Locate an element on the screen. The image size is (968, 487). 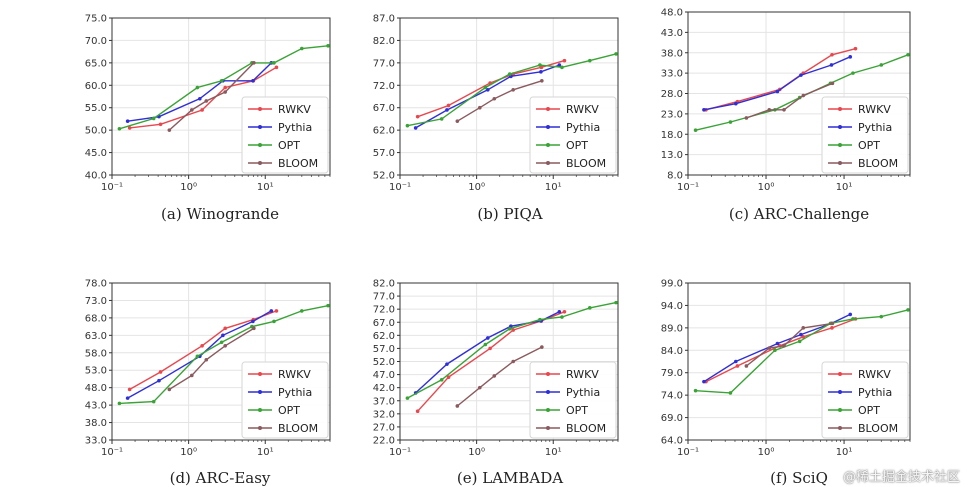
y-tick-label: 57.0 is located at coordinates (384, 349).